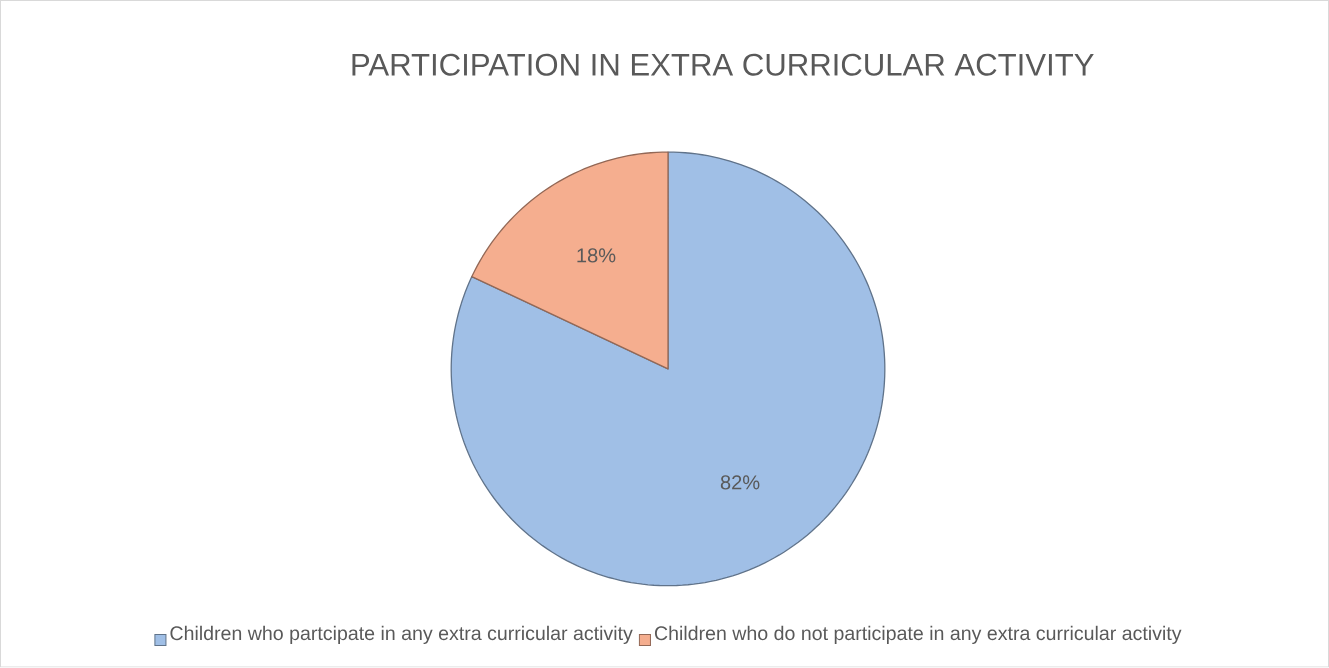 The height and width of the screenshot is (668, 1329). What do you see at coordinates (918, 635) in the screenshot?
I see `legend-label: Children who do not participate in any extra curricular activity` at bounding box center [918, 635].